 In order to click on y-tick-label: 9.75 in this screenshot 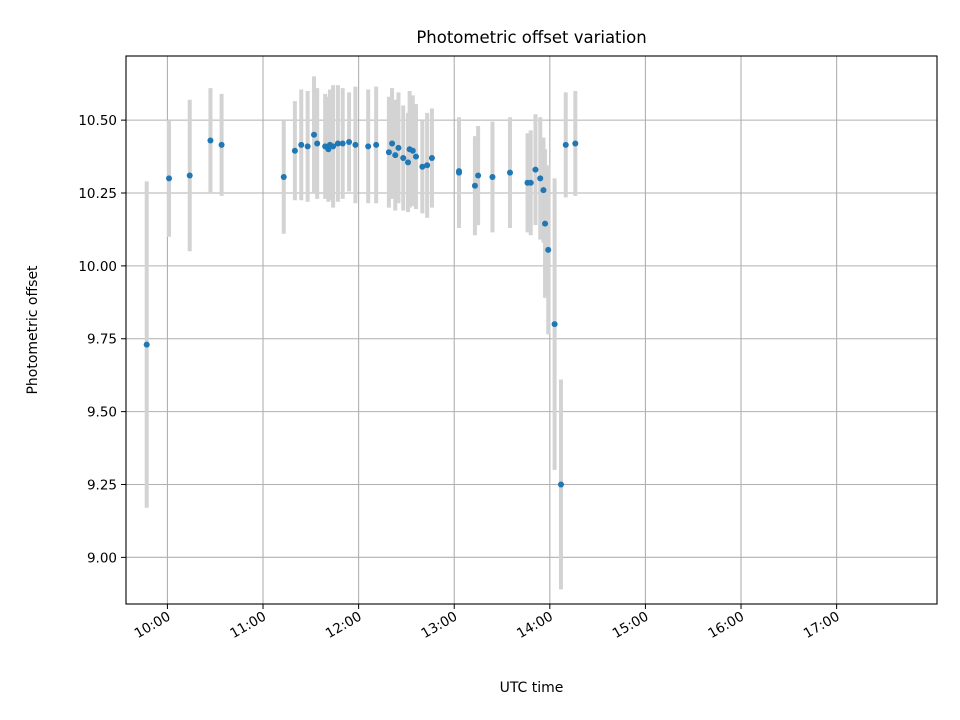, I will do `click(102, 340)`.